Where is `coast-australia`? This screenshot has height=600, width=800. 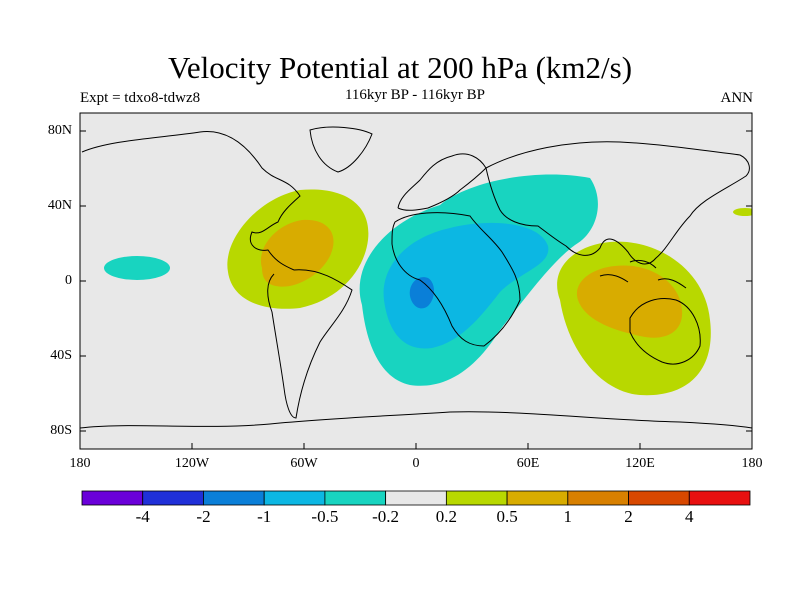
coast-australia is located at coordinates (665, 331).